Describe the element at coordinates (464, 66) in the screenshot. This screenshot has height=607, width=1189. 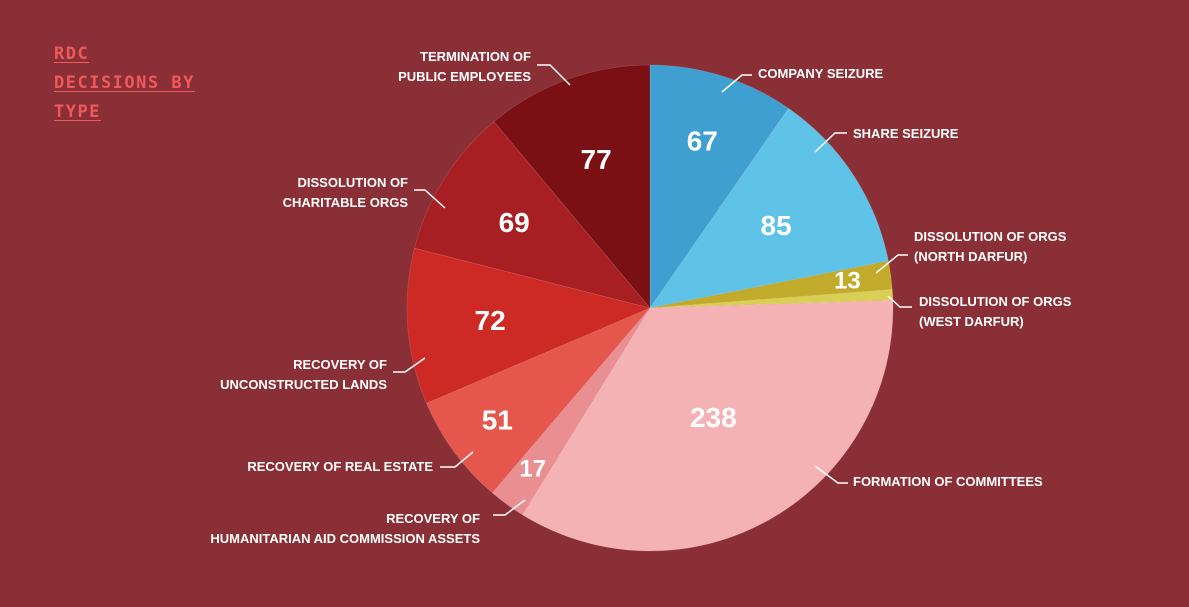
I see `slice-category-label: TERMINATION OF PUBLIC EMPLOYEES` at that location.